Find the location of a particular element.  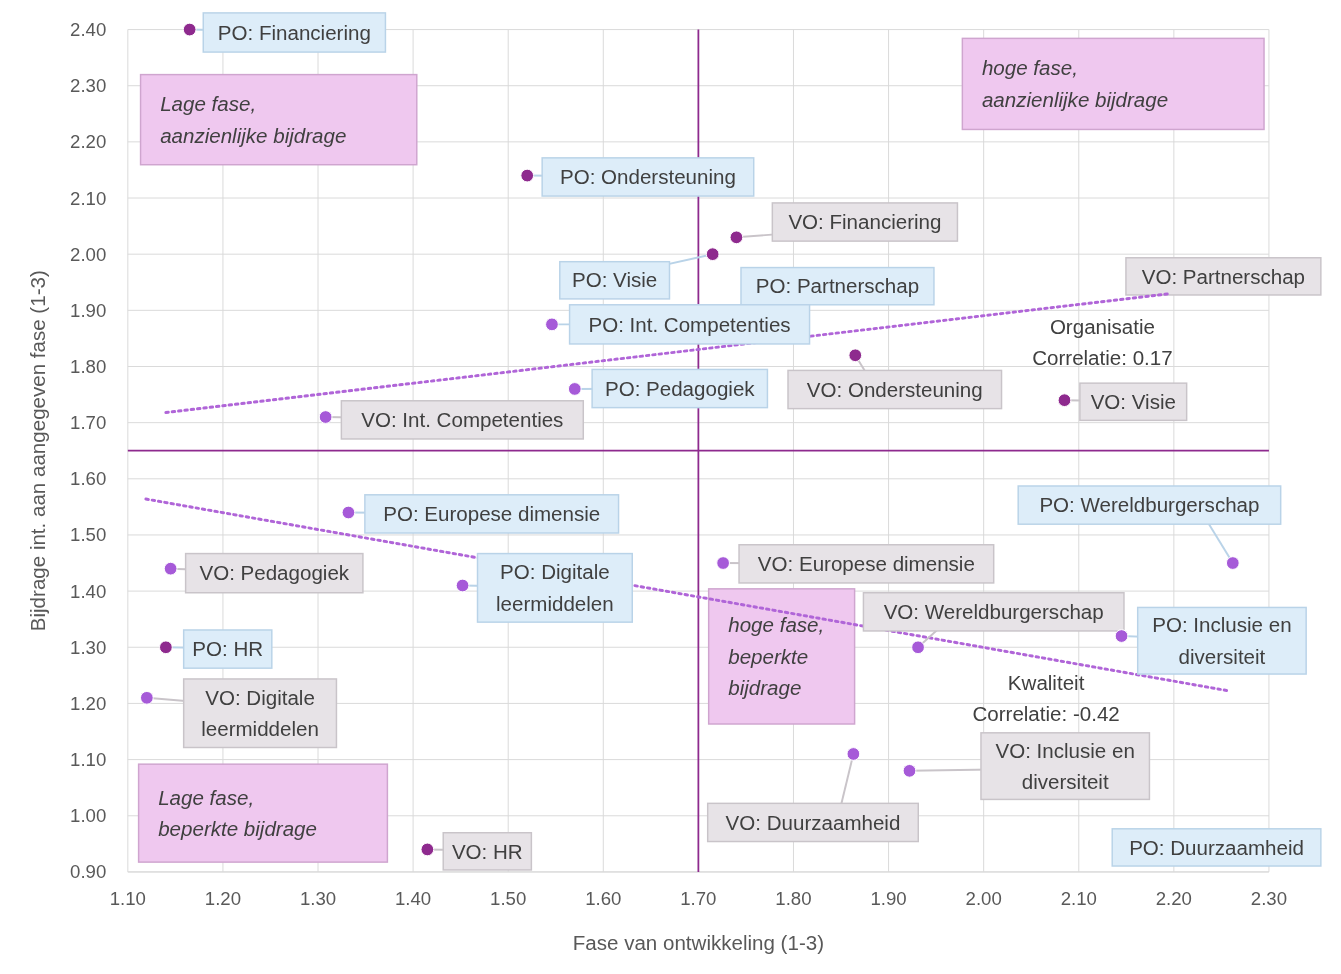

x-tick-label: 1.60 is located at coordinates (603, 899).